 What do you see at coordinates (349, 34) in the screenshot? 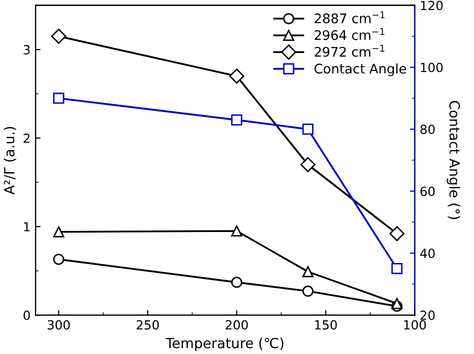
I see `legend-label: 2964 cm$^{−1}$` at bounding box center [349, 34].